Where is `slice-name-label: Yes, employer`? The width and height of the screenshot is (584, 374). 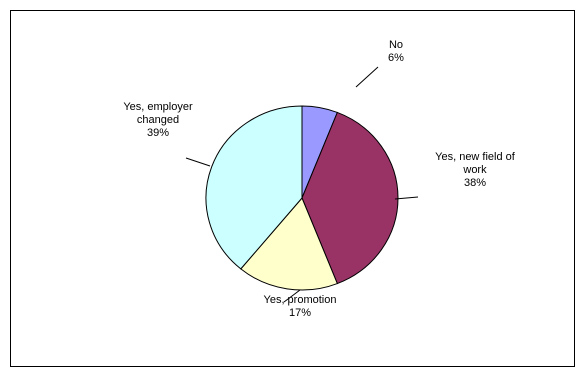 slice-name-label: Yes, employer is located at coordinates (158, 107).